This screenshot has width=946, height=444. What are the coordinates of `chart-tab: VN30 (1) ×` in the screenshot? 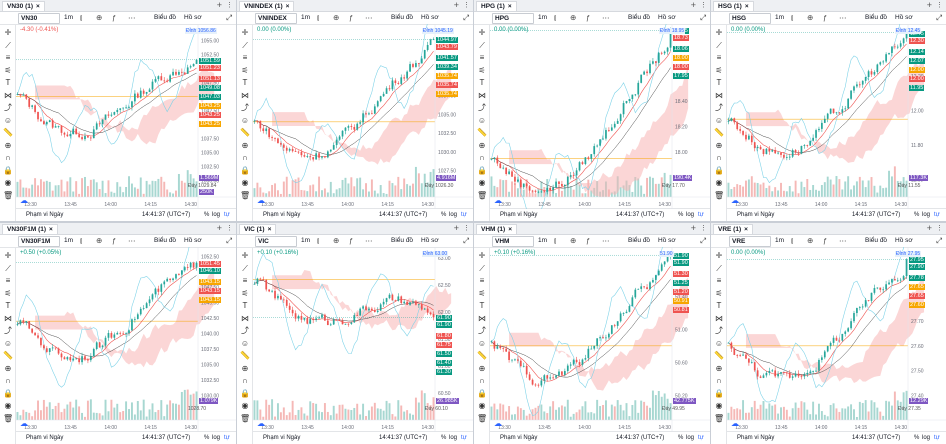 It's located at (23, 6).